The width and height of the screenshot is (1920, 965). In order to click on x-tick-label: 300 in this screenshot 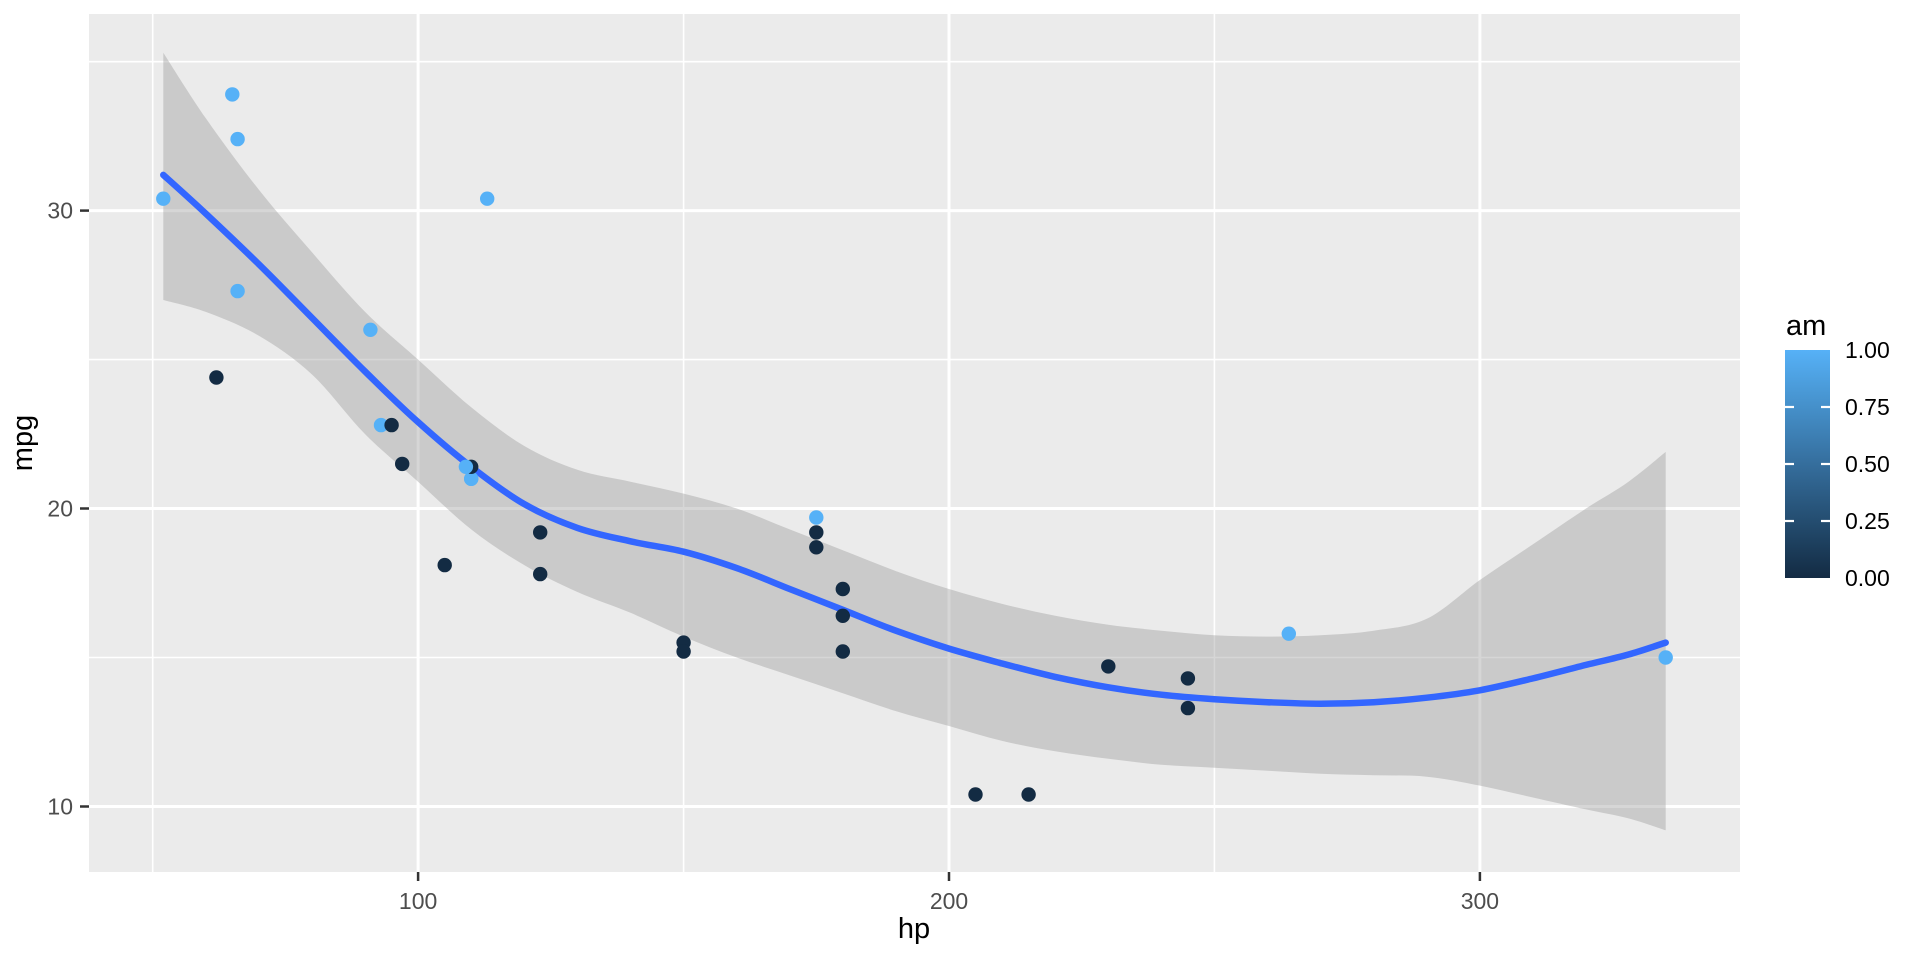, I will do `click(1480, 901)`.